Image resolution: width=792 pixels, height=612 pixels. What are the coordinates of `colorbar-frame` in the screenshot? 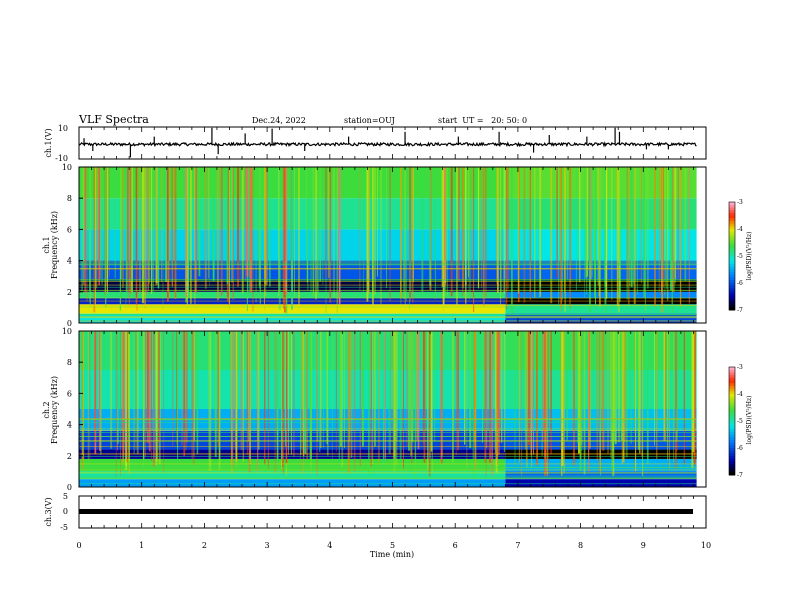 It's located at (732, 421).